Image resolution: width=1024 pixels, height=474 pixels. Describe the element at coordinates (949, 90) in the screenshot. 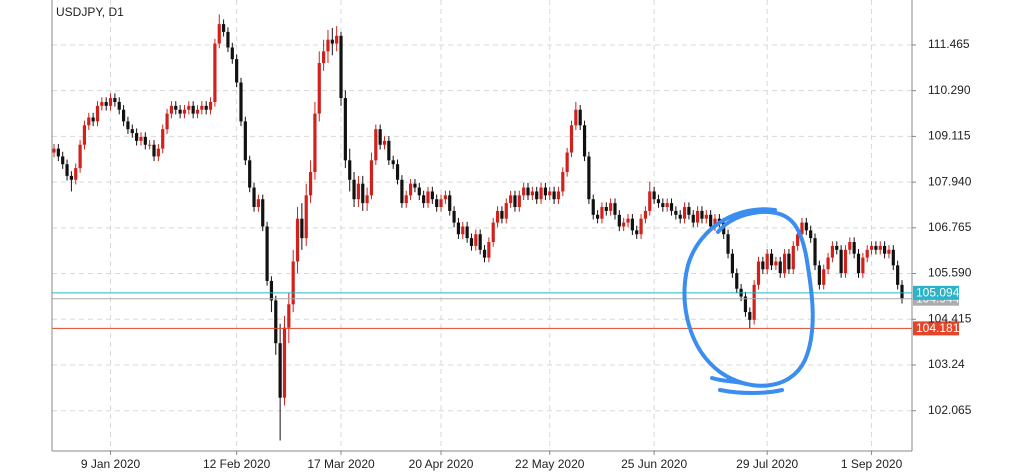

I see `y-tick-label: 110.290` at that location.